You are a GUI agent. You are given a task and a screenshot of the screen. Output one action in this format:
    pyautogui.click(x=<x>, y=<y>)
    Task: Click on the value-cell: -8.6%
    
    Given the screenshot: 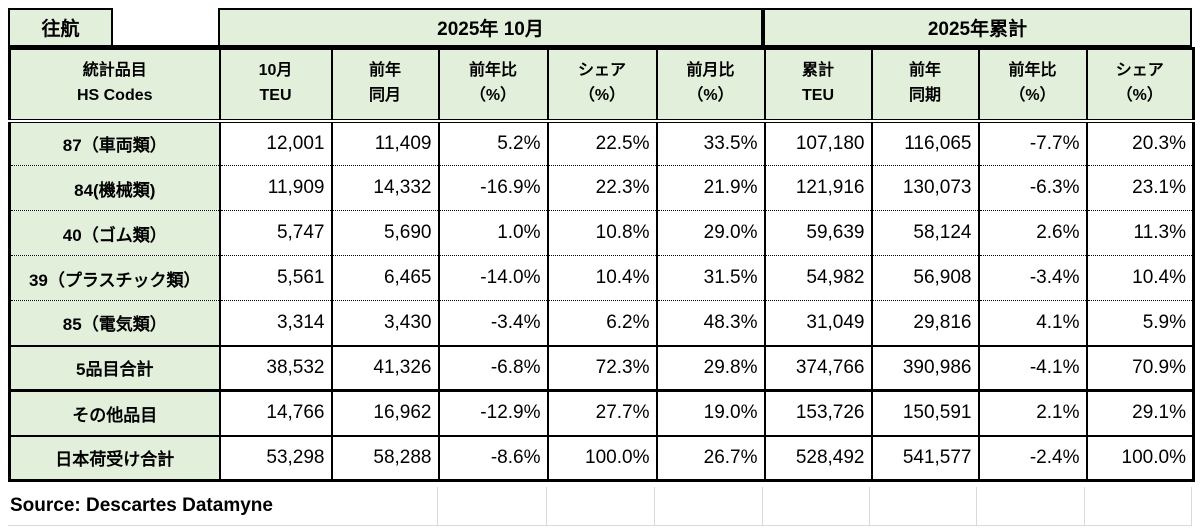 What is the action you would take?
    pyautogui.click(x=492, y=457)
    